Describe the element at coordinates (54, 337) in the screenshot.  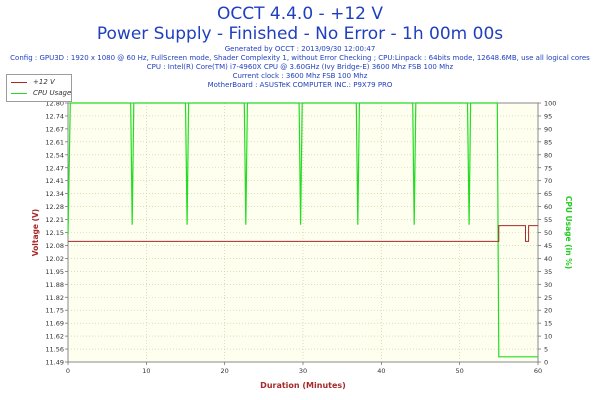
I see `y-tick-label: 11.62` at that location.